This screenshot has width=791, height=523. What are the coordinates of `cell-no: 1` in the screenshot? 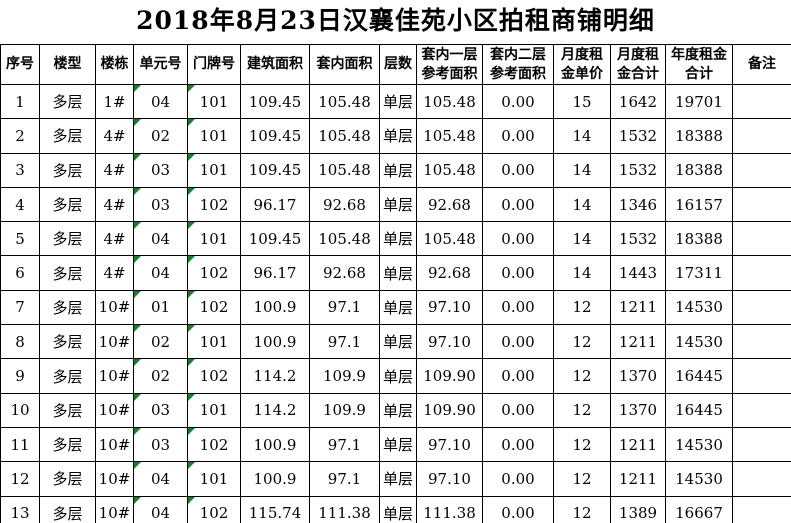 It's located at (20, 101).